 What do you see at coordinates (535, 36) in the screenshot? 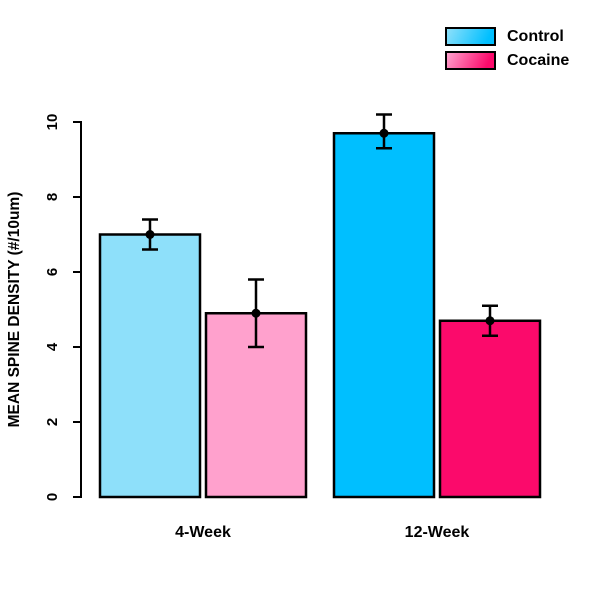
I see `legend-label-control: Control` at bounding box center [535, 36].